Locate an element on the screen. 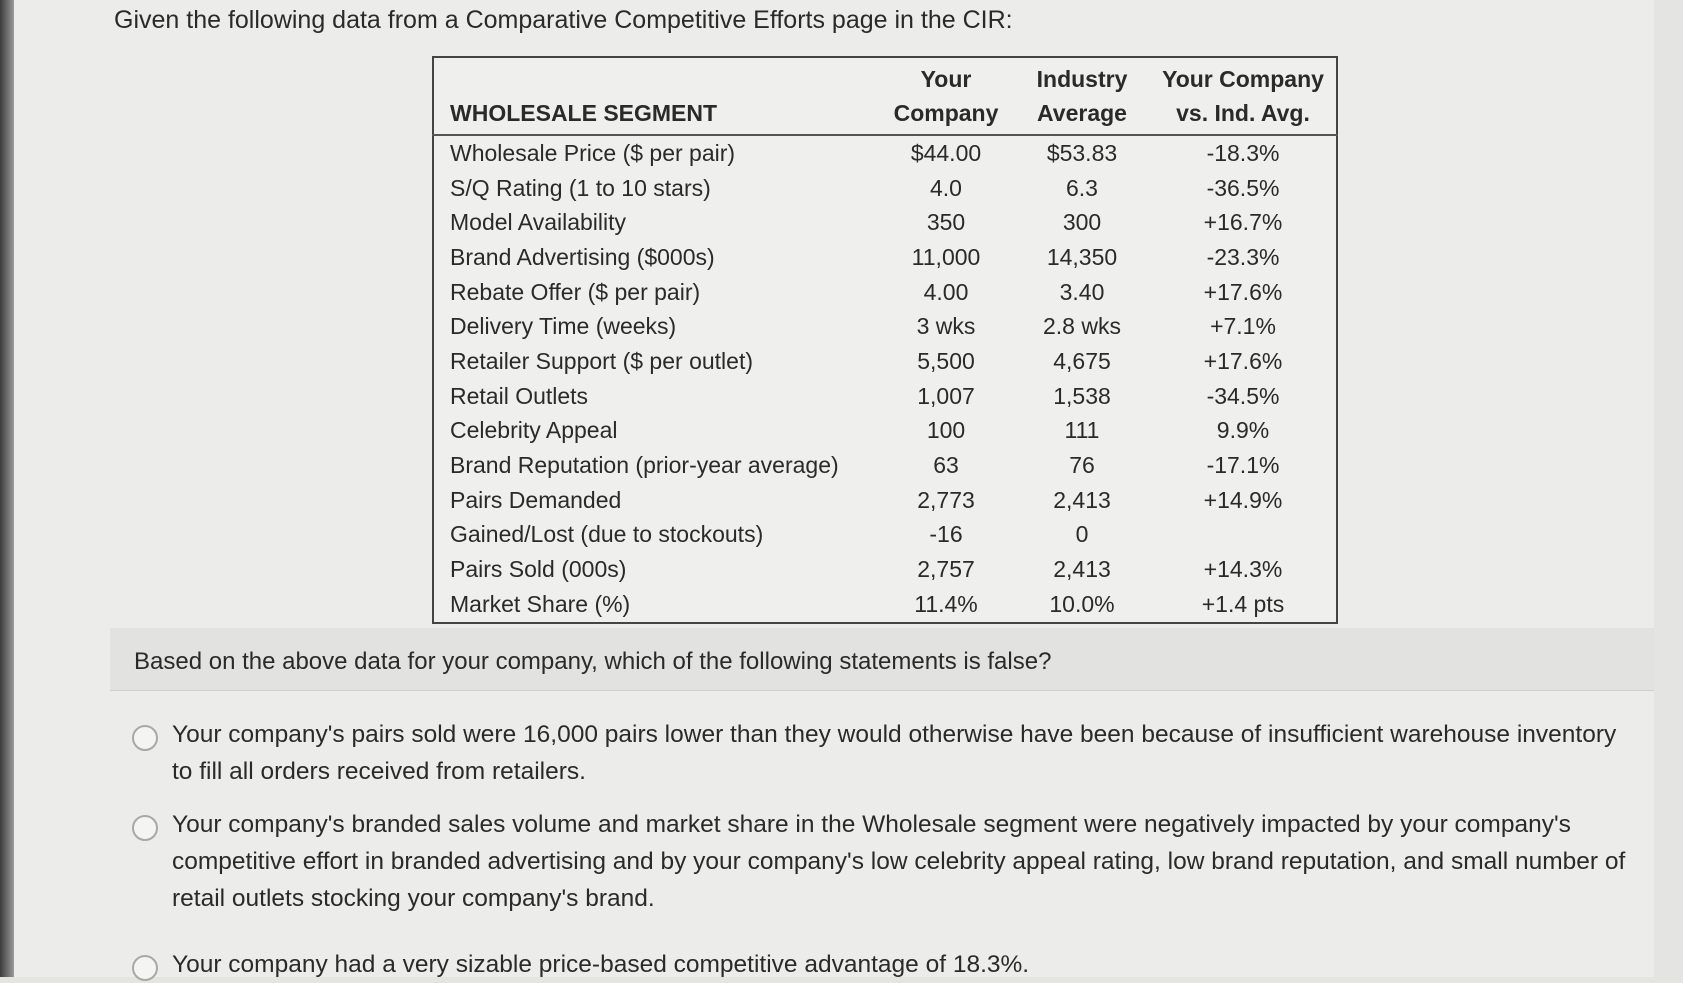  table-cell: $44.00 is located at coordinates (946, 152).